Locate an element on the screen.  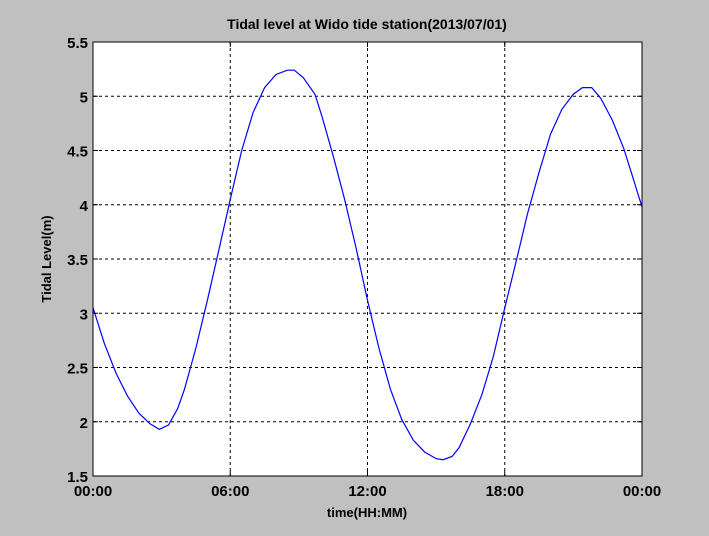
x-tick-label: 18:00 is located at coordinates (505, 491).